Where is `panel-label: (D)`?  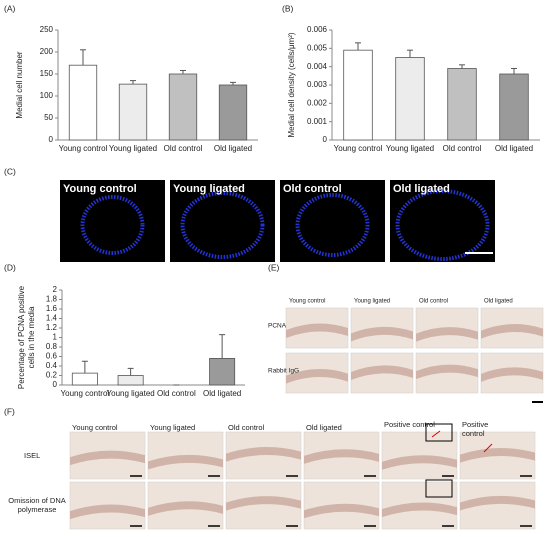 panel-label: (D) is located at coordinates (10, 267).